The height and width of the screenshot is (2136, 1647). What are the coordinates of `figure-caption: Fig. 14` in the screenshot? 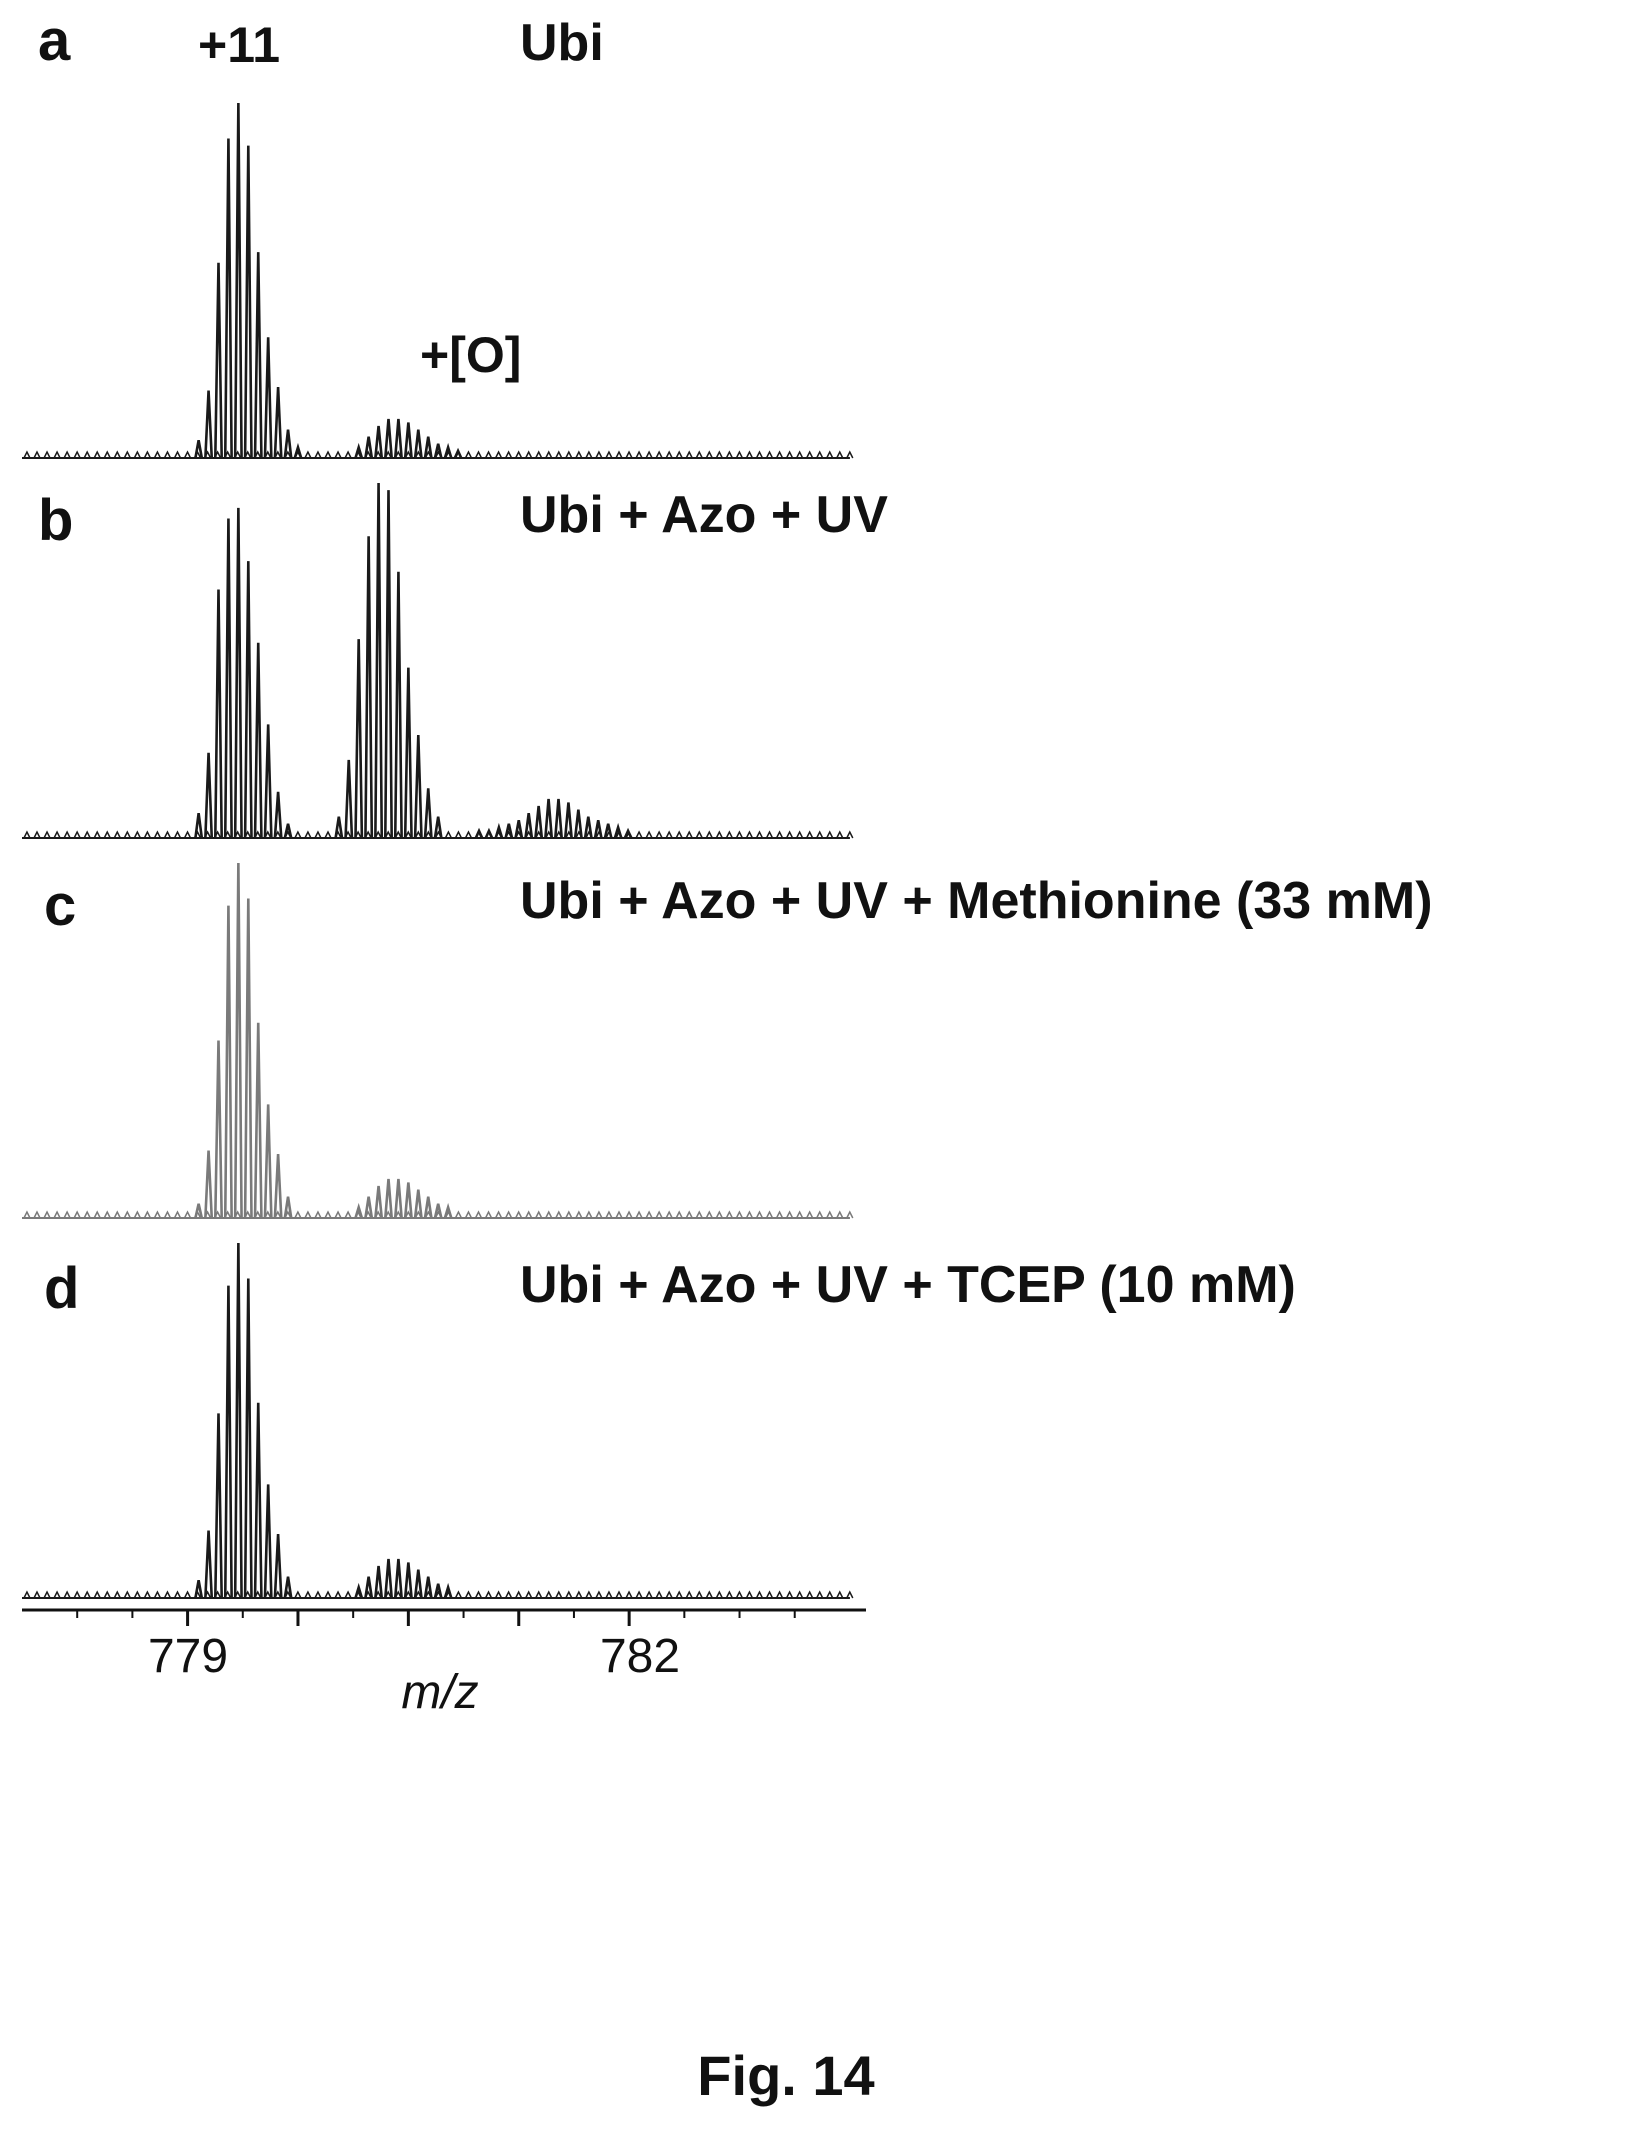 It's located at (785, 2075).